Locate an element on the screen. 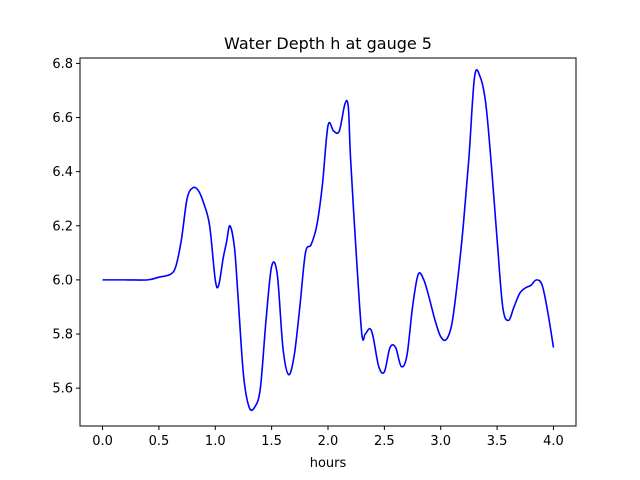 Image resolution: width=640 pixels, height=480 pixels. y-tick-label: 6.0 is located at coordinates (62, 280).